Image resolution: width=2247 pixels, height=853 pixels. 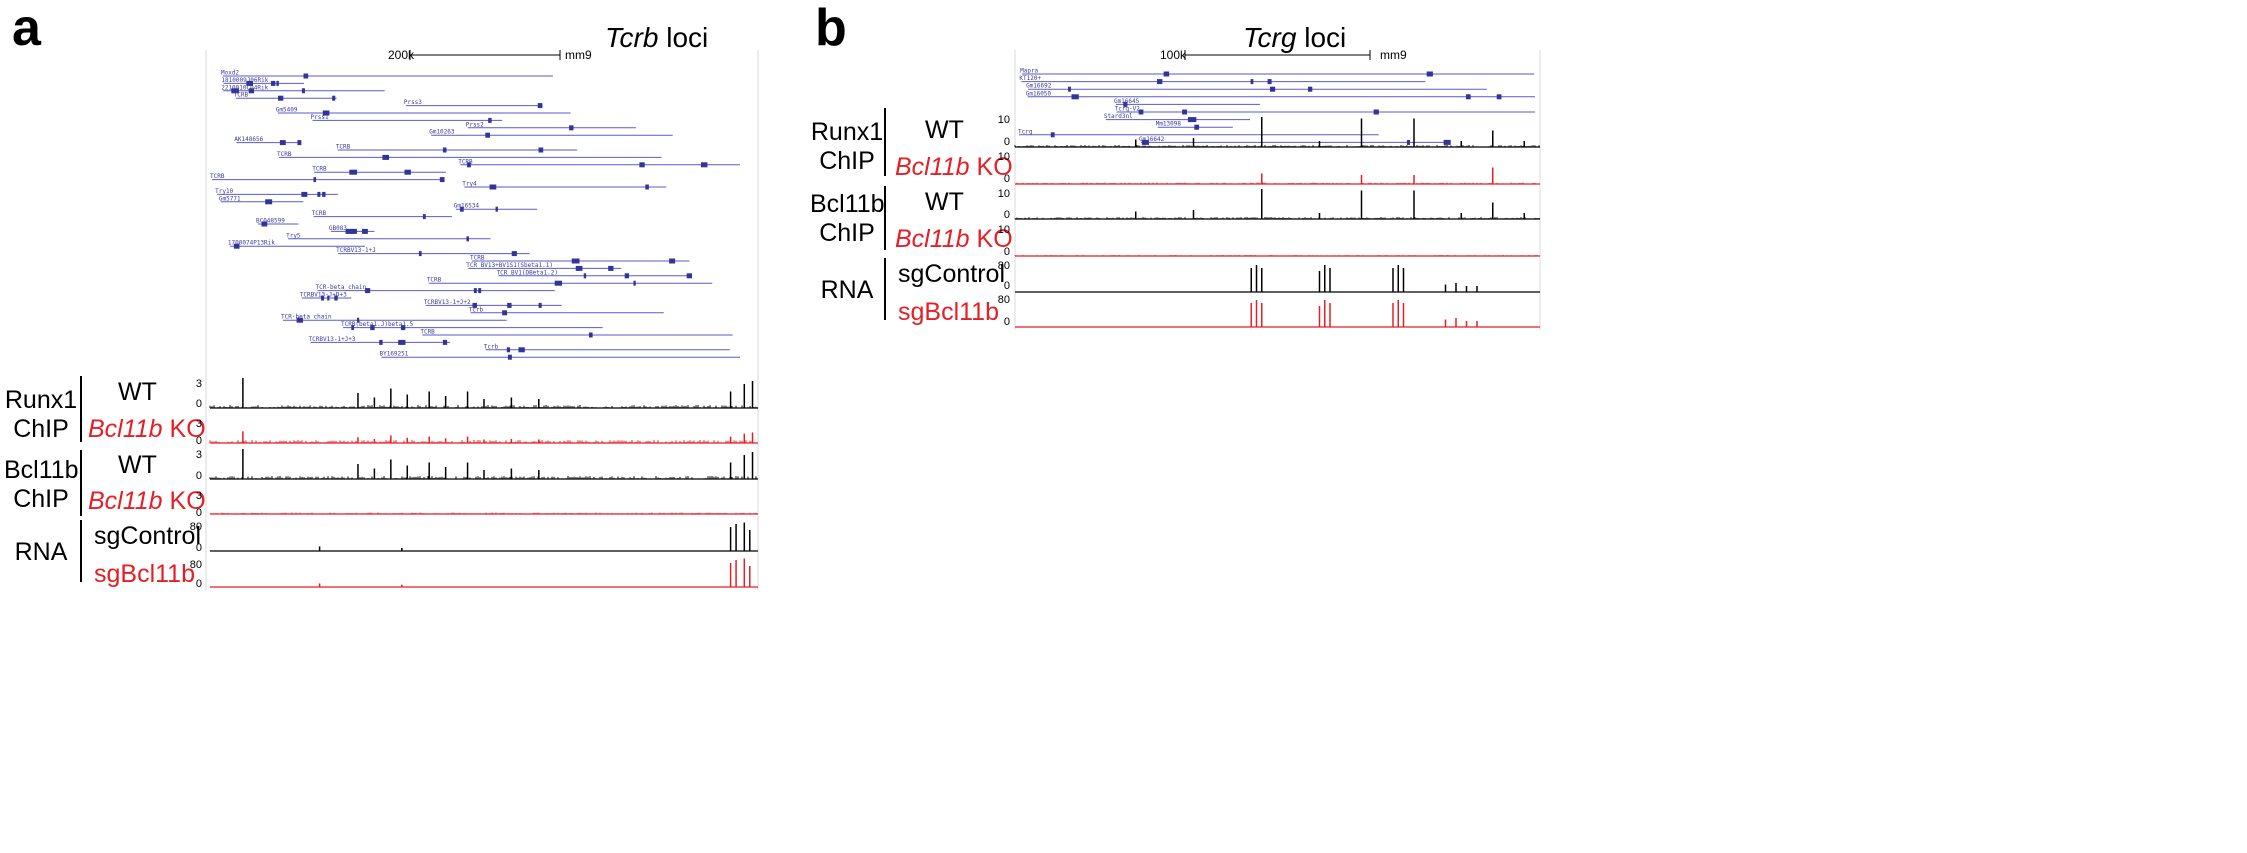 I want to click on panel-a-cond-runx1-ko: Bcl11b KO, so click(x=147, y=429).